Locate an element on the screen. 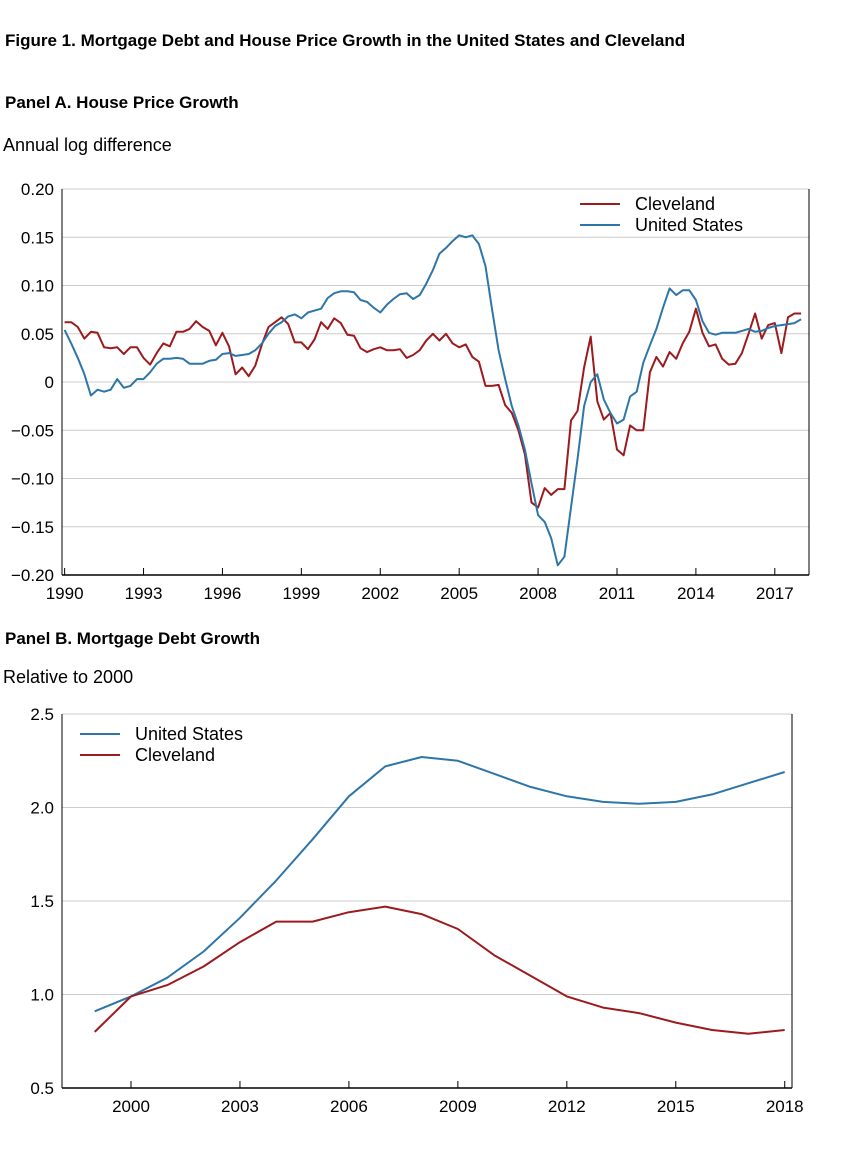 This screenshot has height=1152, width=850. panel-a-subtitle: Annual log difference is located at coordinates (87, 145).